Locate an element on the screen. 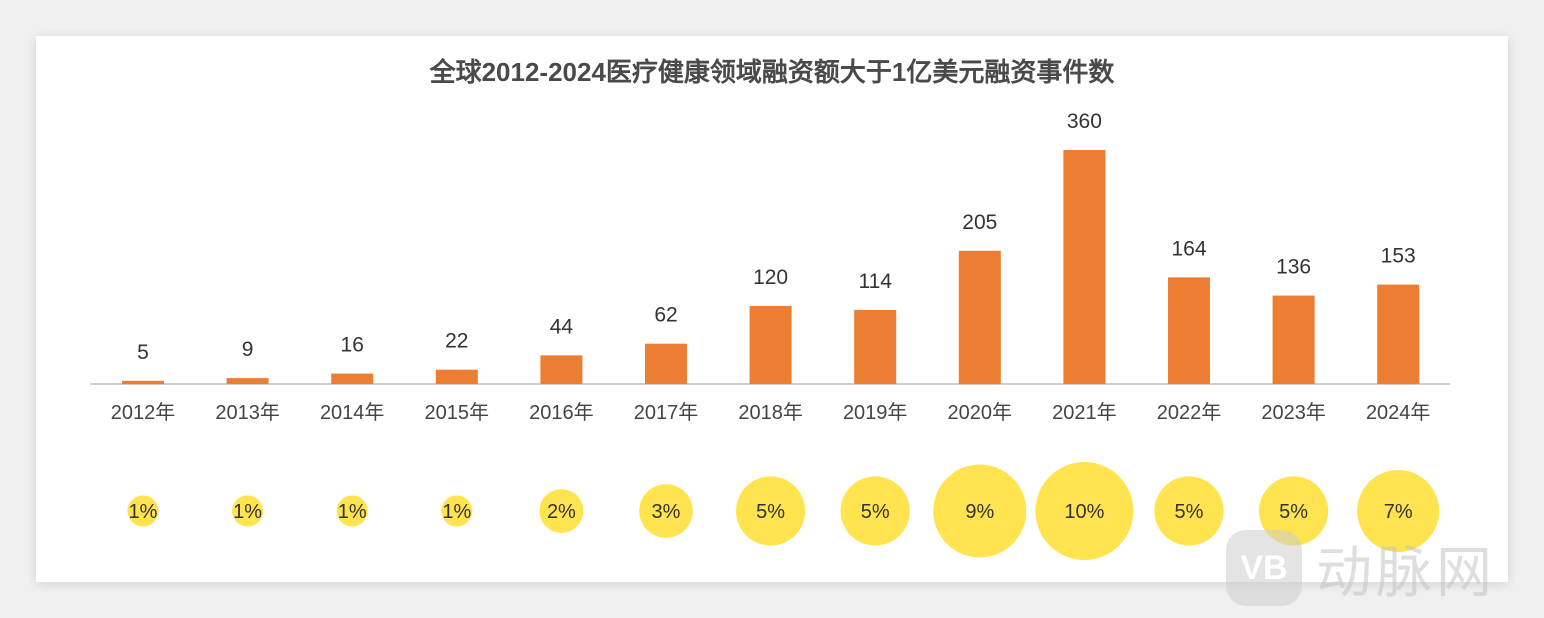  x-tick-label: 2024年 is located at coordinates (1398, 412).